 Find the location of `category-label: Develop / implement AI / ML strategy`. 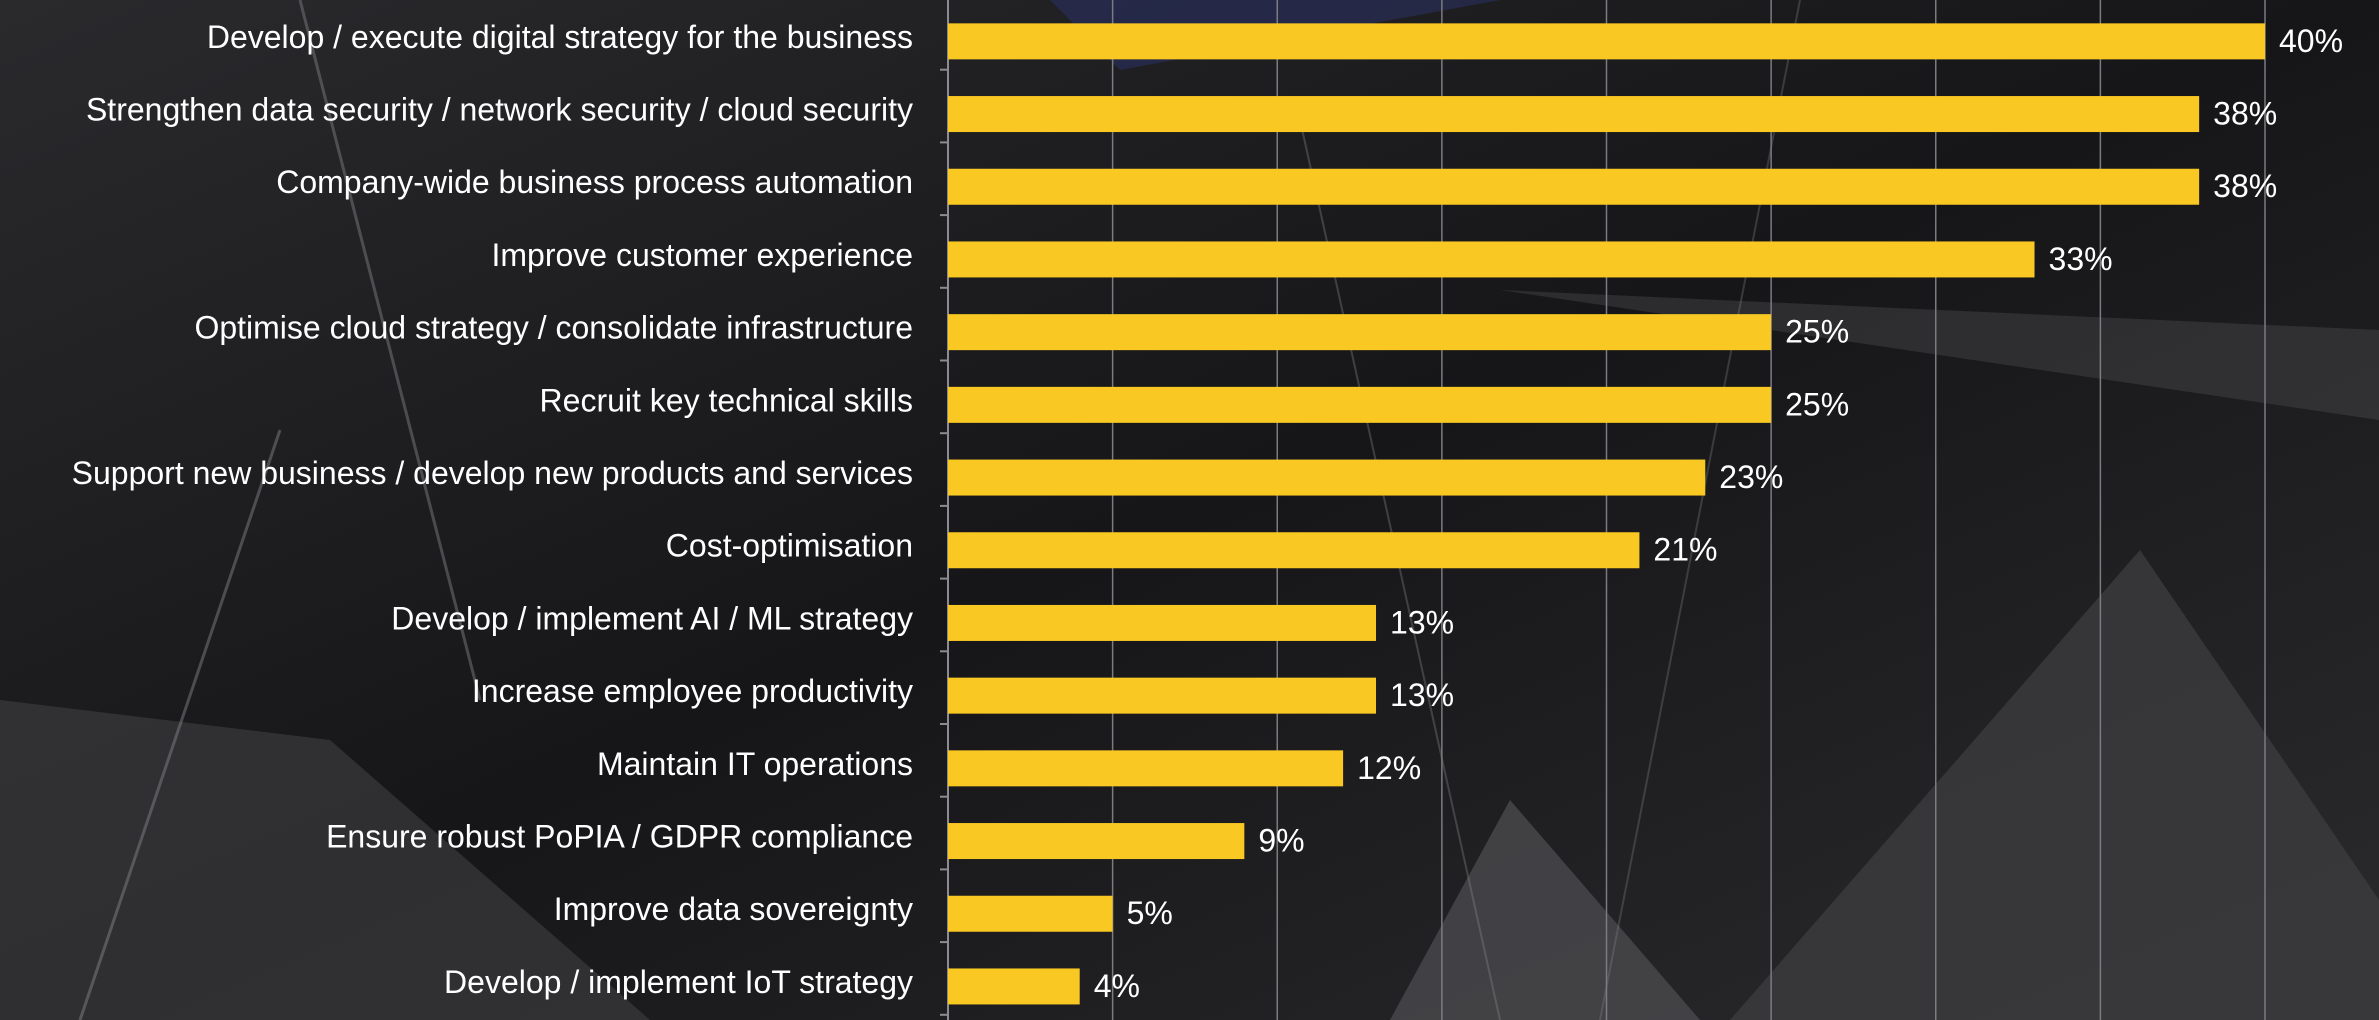

category-label: Develop / implement AI / ML strategy is located at coordinates (652, 618).